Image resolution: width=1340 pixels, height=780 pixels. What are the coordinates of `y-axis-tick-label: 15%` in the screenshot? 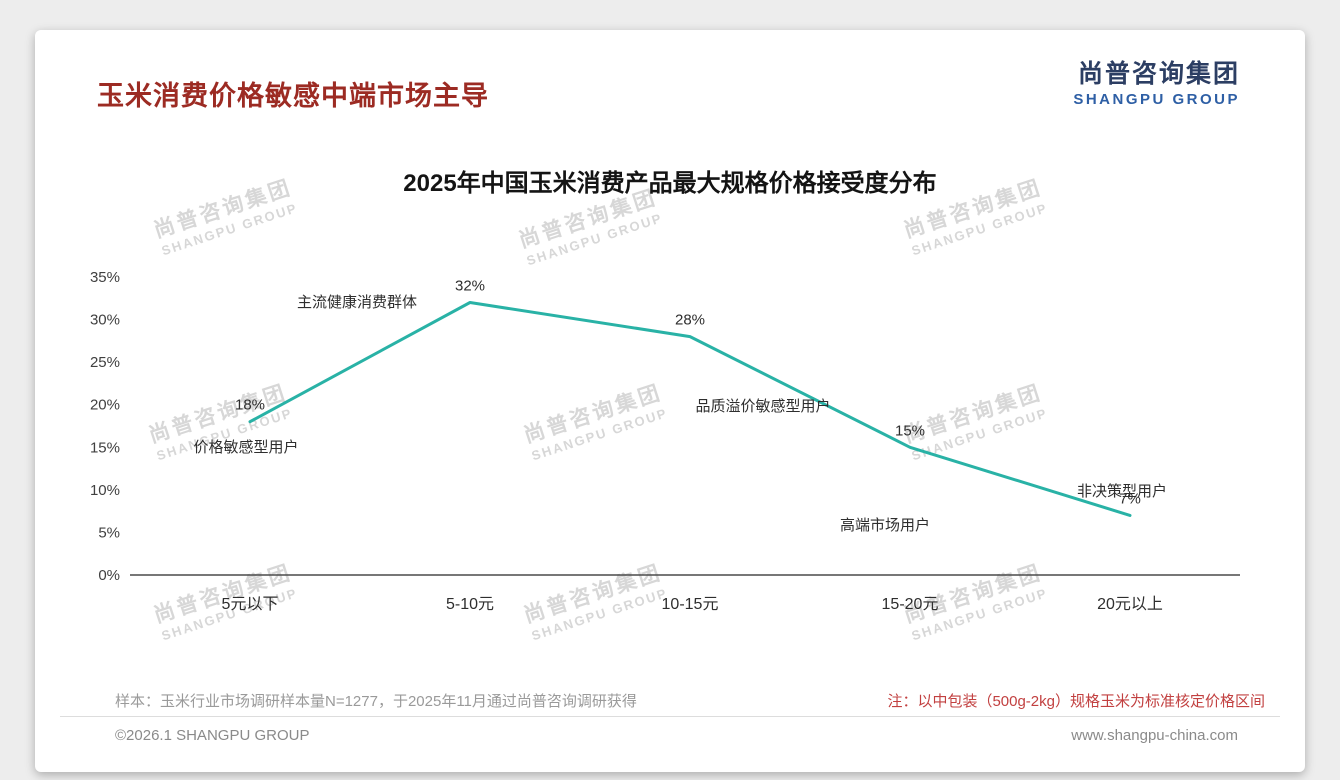 It's located at (105, 447).